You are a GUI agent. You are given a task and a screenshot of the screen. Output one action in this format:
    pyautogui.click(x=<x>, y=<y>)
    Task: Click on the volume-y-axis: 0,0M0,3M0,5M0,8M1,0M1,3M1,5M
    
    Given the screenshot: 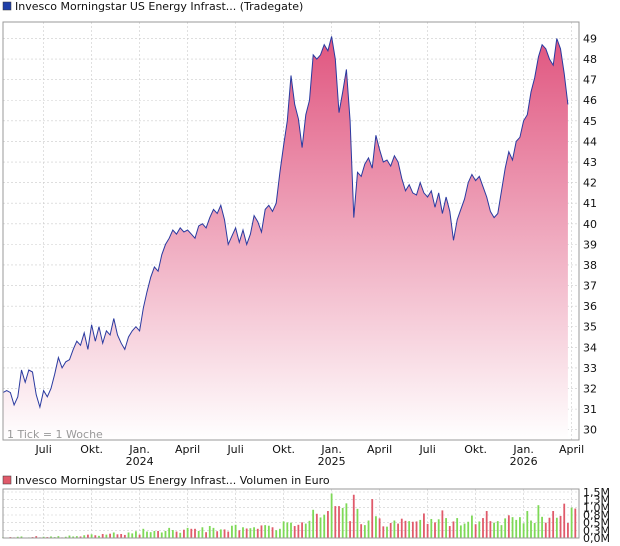 What is the action you would take?
    pyautogui.click(x=596, y=515)
    